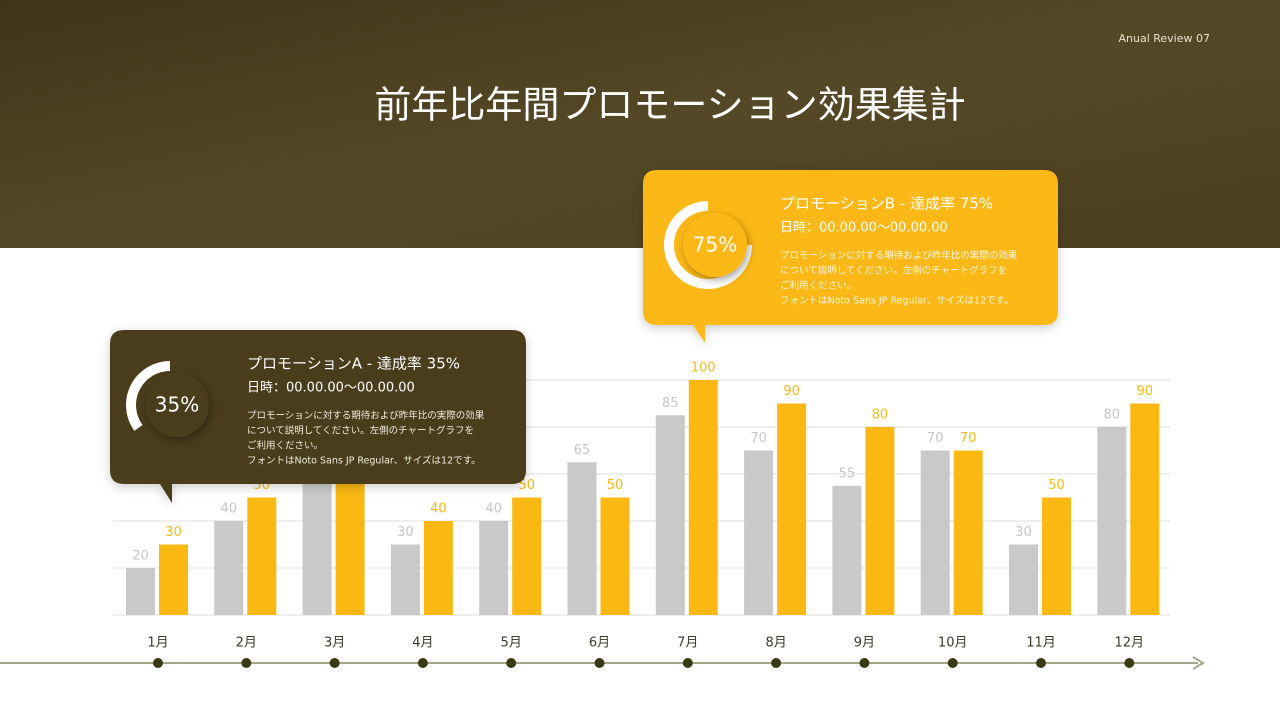 The image size is (1280, 720). Describe the element at coordinates (669, 105) in the screenshot. I see `header-title: 前年比年間プロモーション効果集計` at that location.